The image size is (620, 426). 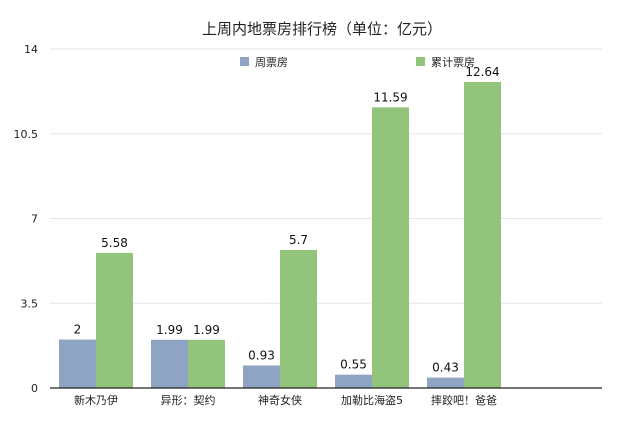 I want to click on data-label: 11.59, so click(x=390, y=97).